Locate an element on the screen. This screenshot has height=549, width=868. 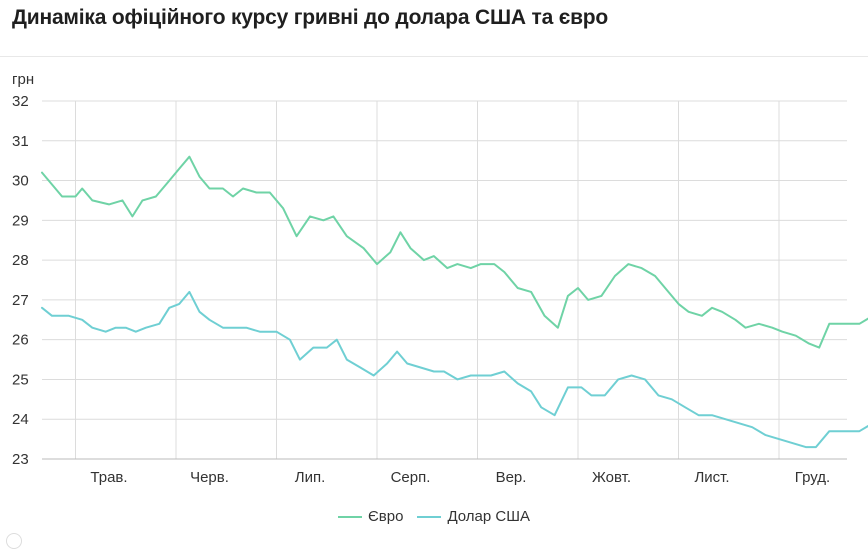
y-tick-label-27: 27 is located at coordinates (20, 300).